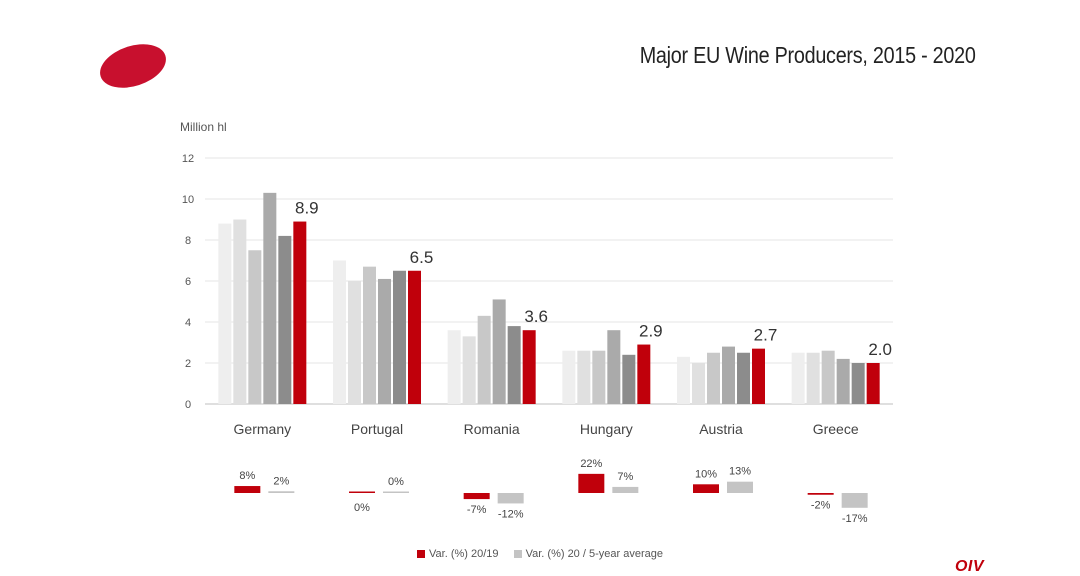  I want to click on legend-swatch-grey, so click(517, 554).